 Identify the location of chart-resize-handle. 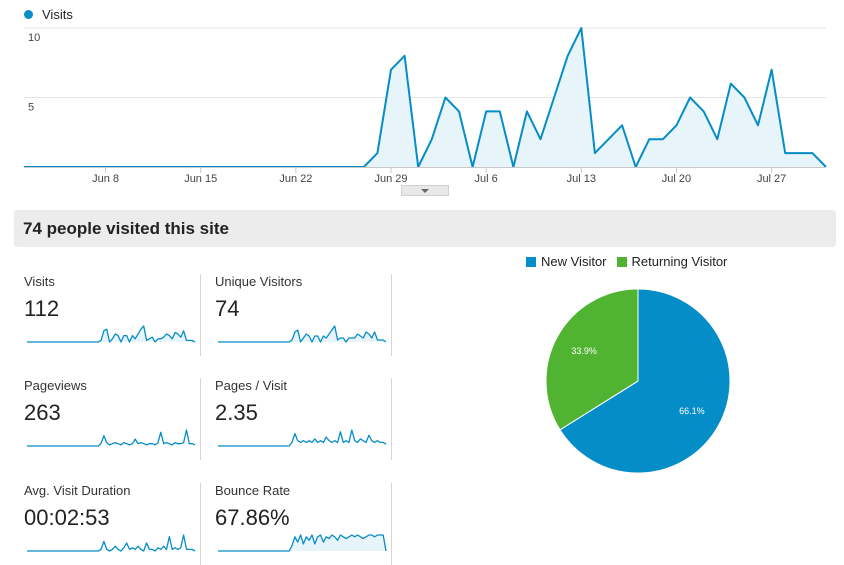
(425, 190).